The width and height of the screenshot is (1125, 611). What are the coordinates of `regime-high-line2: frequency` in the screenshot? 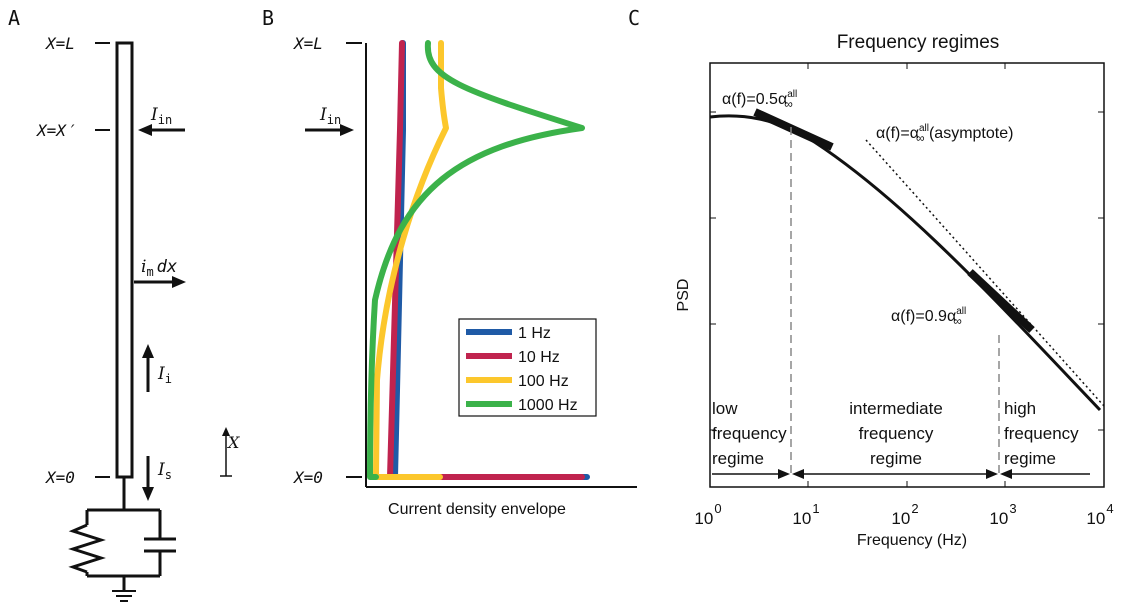 It's located at (1041, 433).